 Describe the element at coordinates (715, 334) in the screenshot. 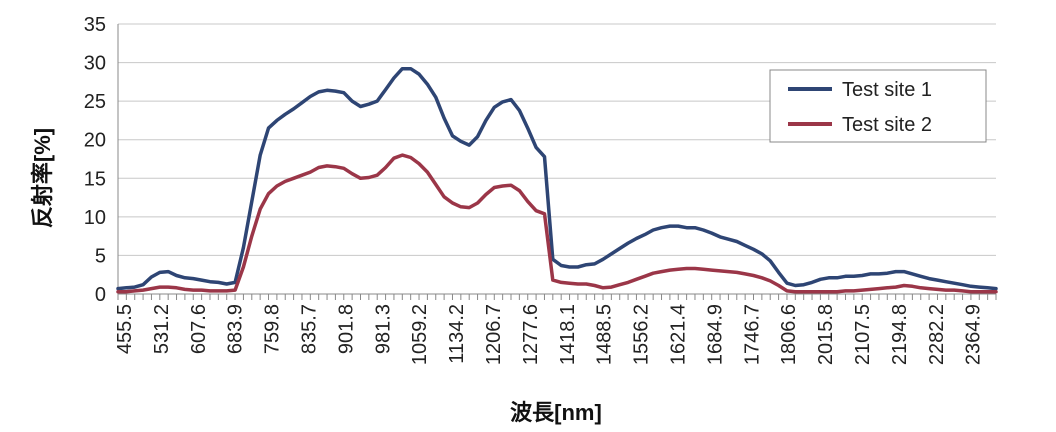

I see `x-tick-label: 1684.9` at that location.